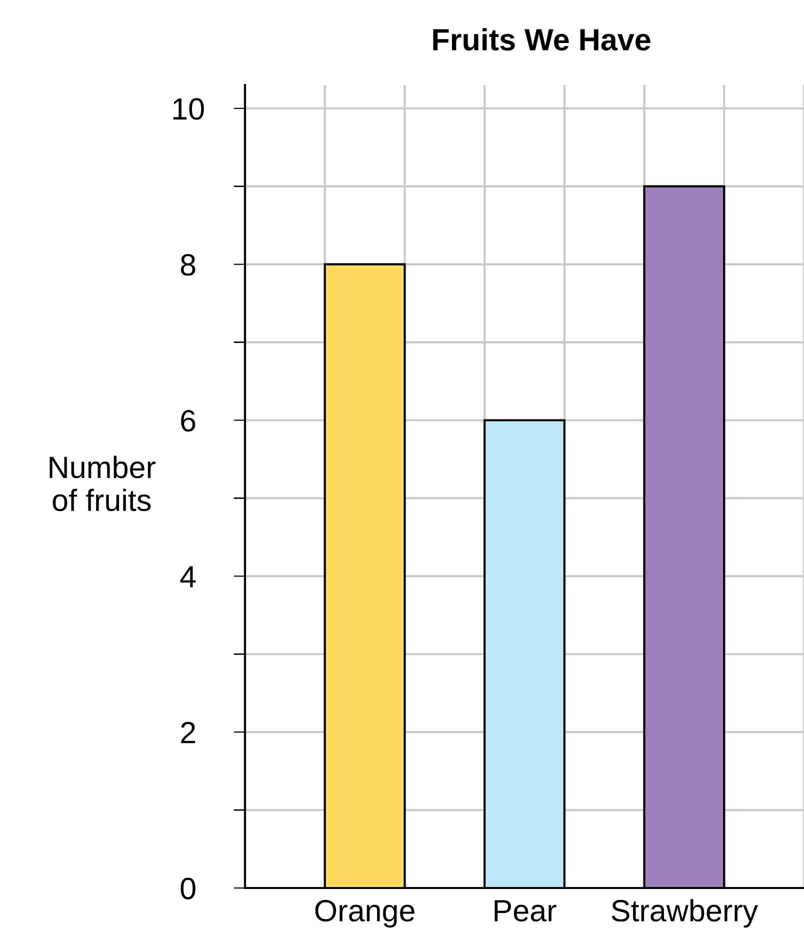 The image size is (804, 945). I want to click on y-tick-label: 2, so click(188, 733).